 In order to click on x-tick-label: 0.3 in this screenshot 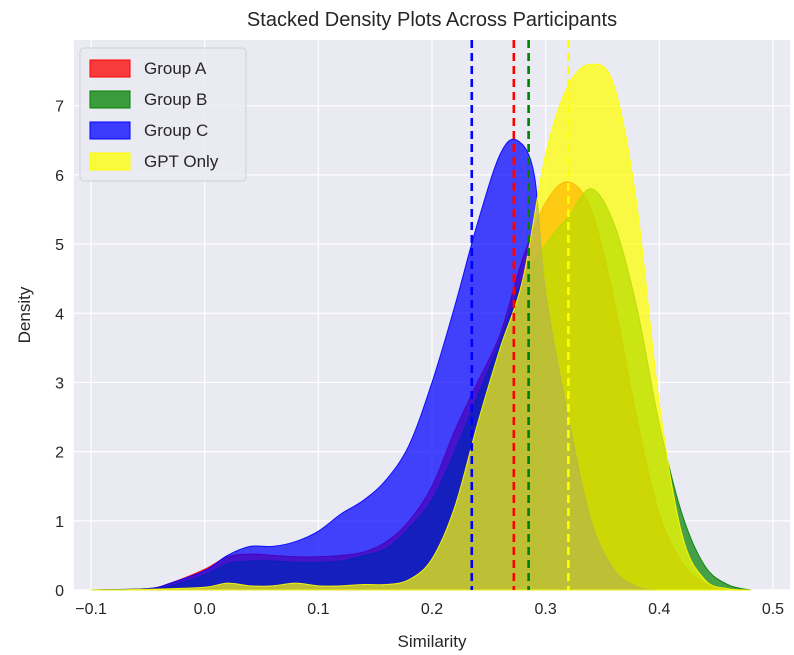, I will do `click(546, 609)`.